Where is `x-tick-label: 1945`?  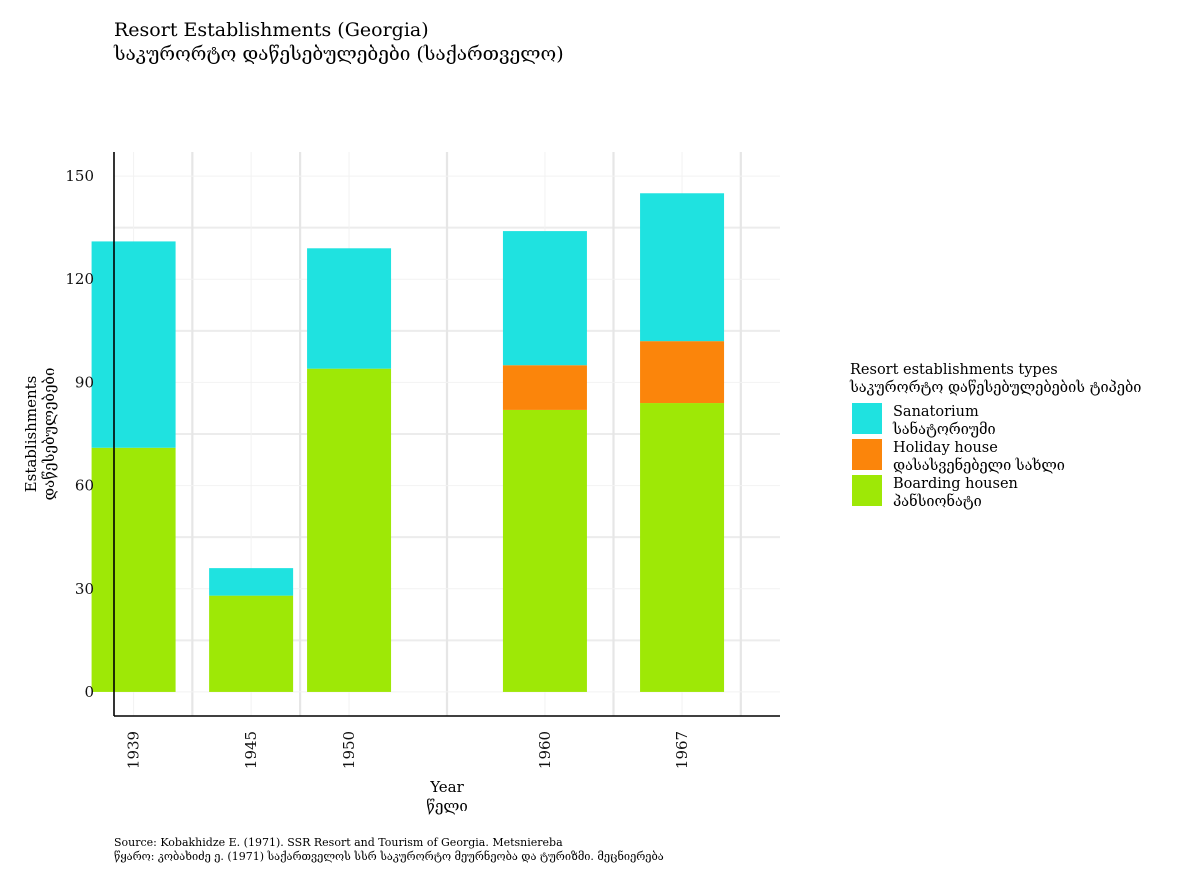 x-tick-label: 1945 is located at coordinates (251, 750).